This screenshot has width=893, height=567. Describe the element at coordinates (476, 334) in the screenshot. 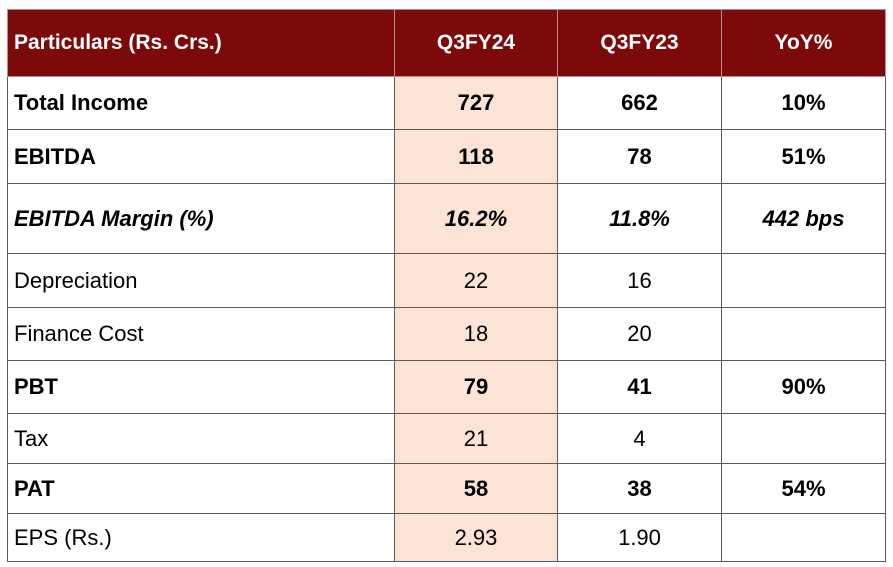

I see `cell-q3fy24: 18` at that location.